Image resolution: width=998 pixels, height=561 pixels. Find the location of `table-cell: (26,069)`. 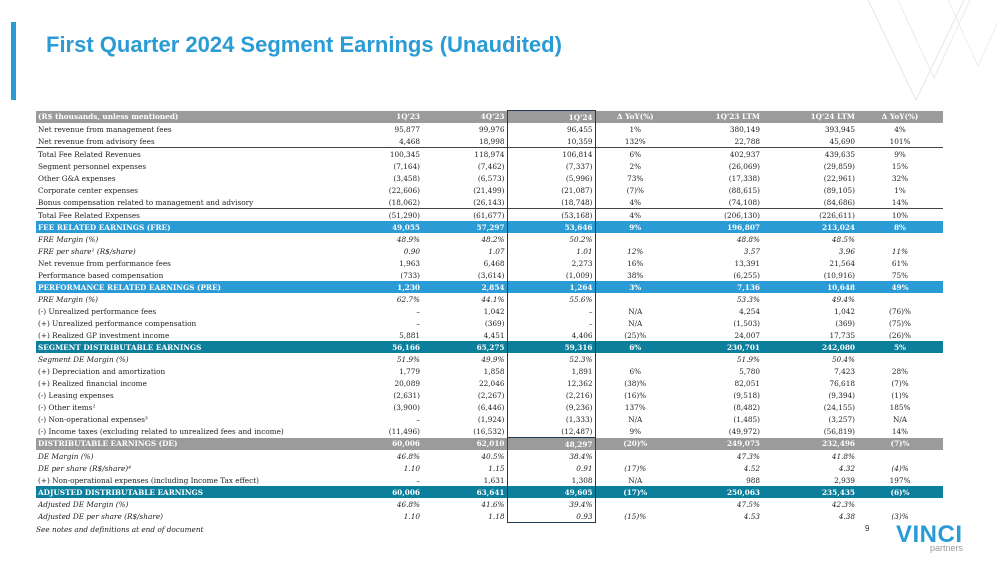

table-cell: (26,069) is located at coordinates (744, 166).